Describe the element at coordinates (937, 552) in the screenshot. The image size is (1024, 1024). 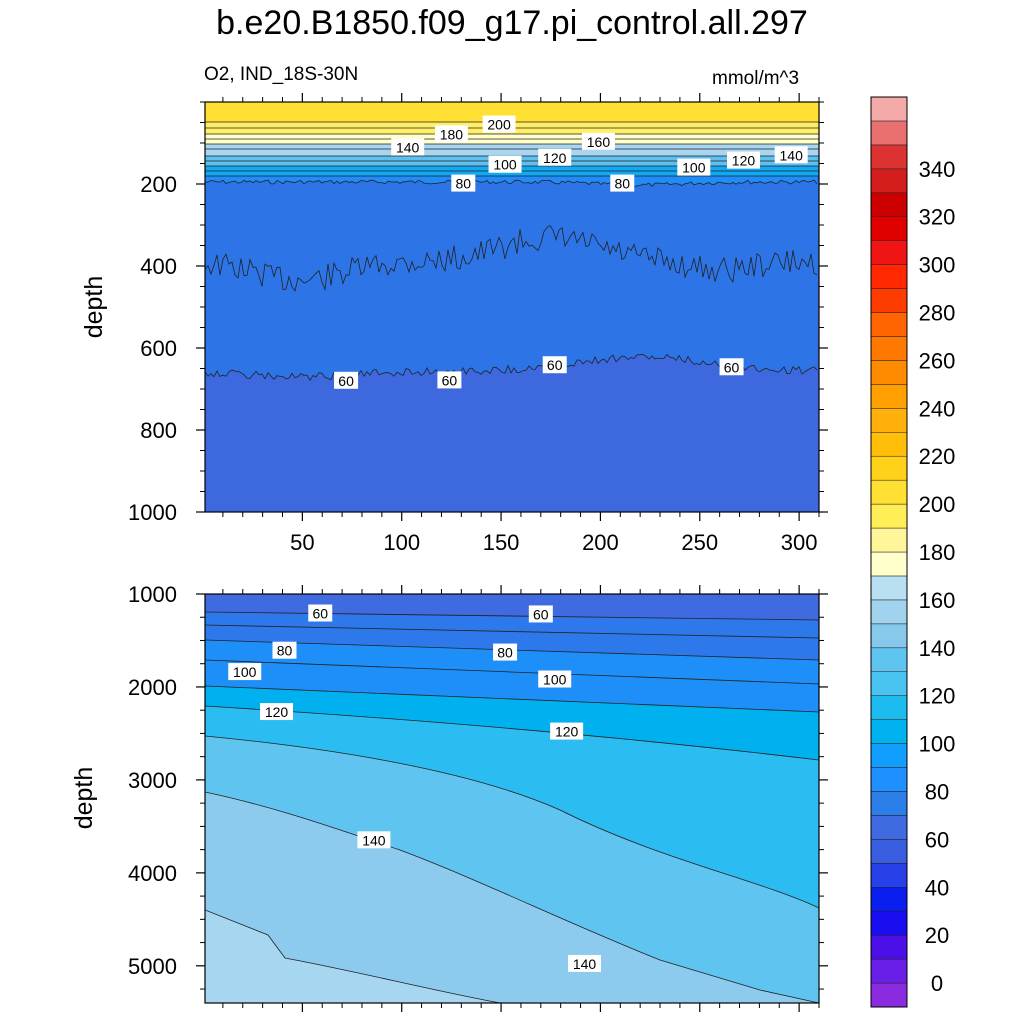
I see `colorbar-label: 180` at that location.